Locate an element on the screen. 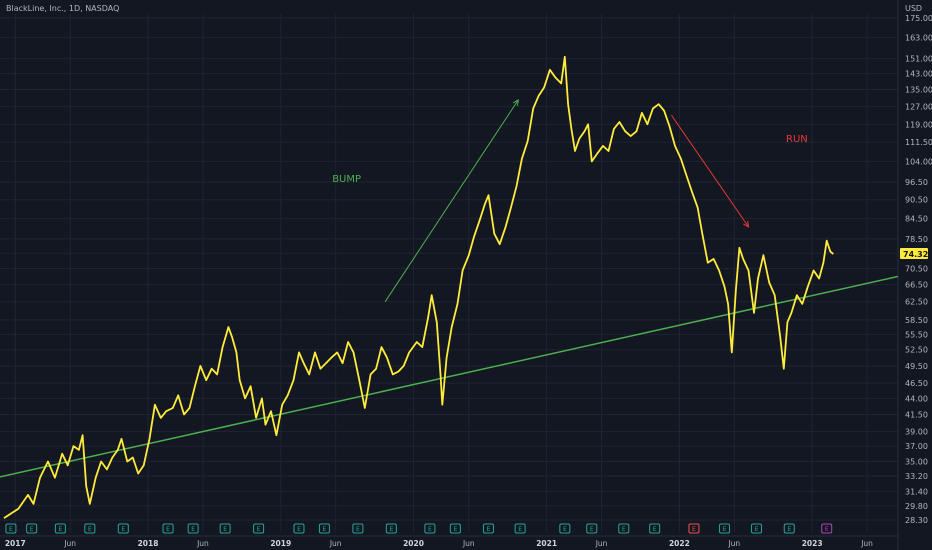  price-tick-label: 135.00 is located at coordinates (918, 90).